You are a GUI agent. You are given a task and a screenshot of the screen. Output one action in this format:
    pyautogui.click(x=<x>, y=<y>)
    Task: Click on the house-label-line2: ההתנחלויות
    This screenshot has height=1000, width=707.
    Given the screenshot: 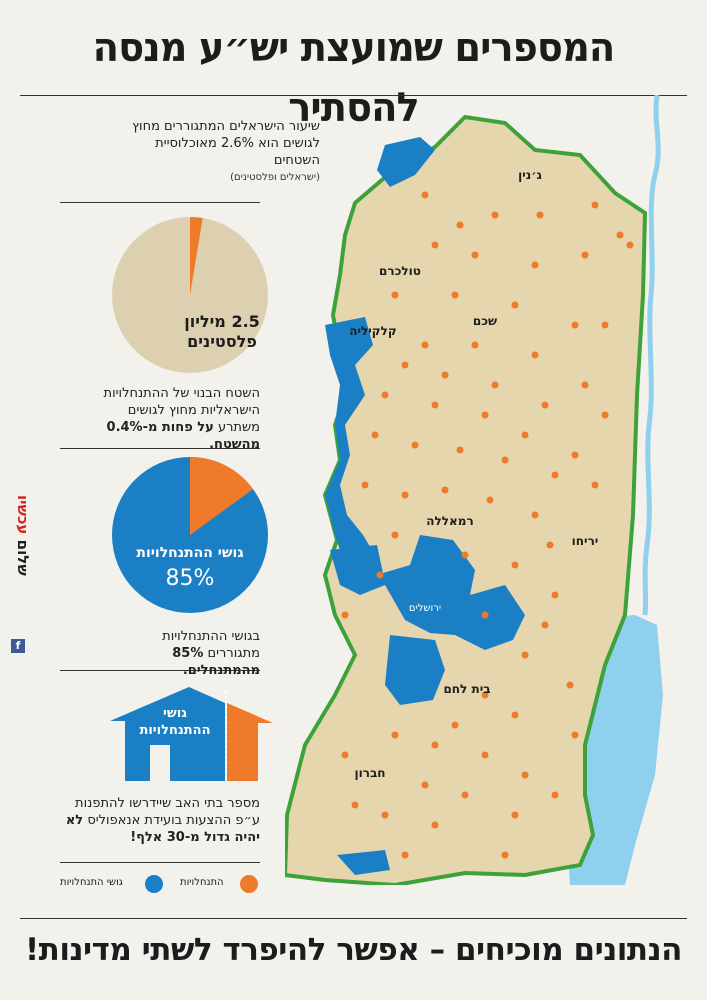 What is the action you would take?
    pyautogui.click(x=174, y=730)
    